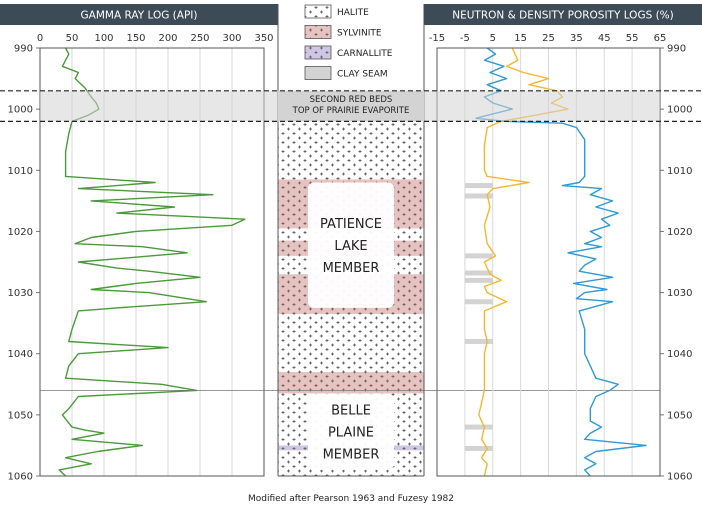 The image size is (702, 512). Describe the element at coordinates (40, 38) in the screenshot. I see `gamma-x-tick-label: 0` at that location.